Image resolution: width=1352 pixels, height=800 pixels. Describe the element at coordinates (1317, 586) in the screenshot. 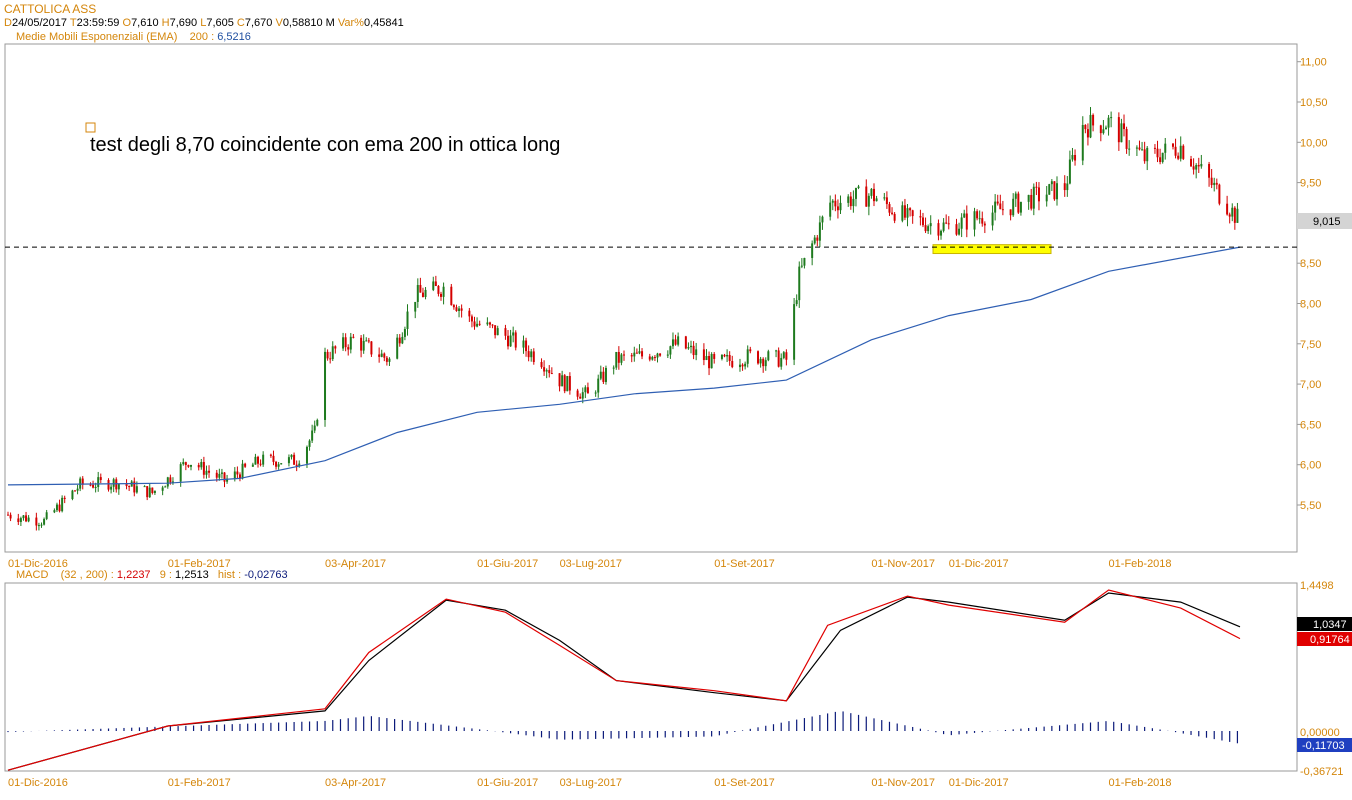

I see `macd-tick-max: 1,4498` at that location.